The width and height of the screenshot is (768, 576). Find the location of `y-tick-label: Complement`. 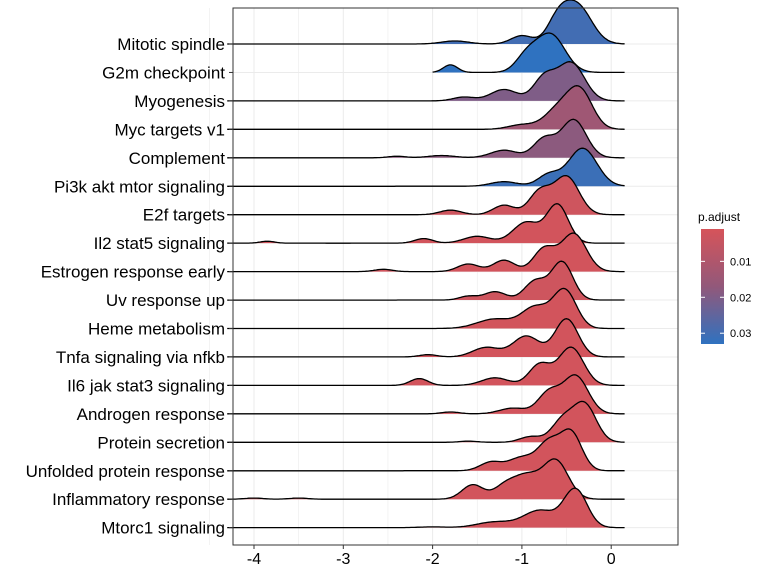

y-tick-label: Complement is located at coordinates (177, 158).